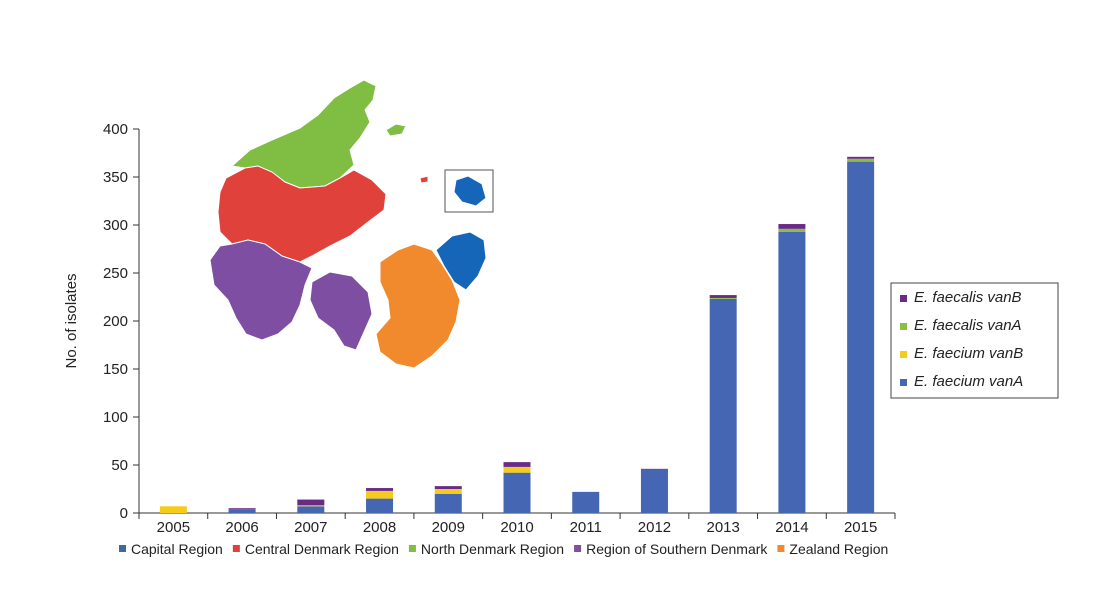 This screenshot has width=1101, height=591. Describe the element at coordinates (115, 321) in the screenshot. I see `y-tick-label: 200` at that location.